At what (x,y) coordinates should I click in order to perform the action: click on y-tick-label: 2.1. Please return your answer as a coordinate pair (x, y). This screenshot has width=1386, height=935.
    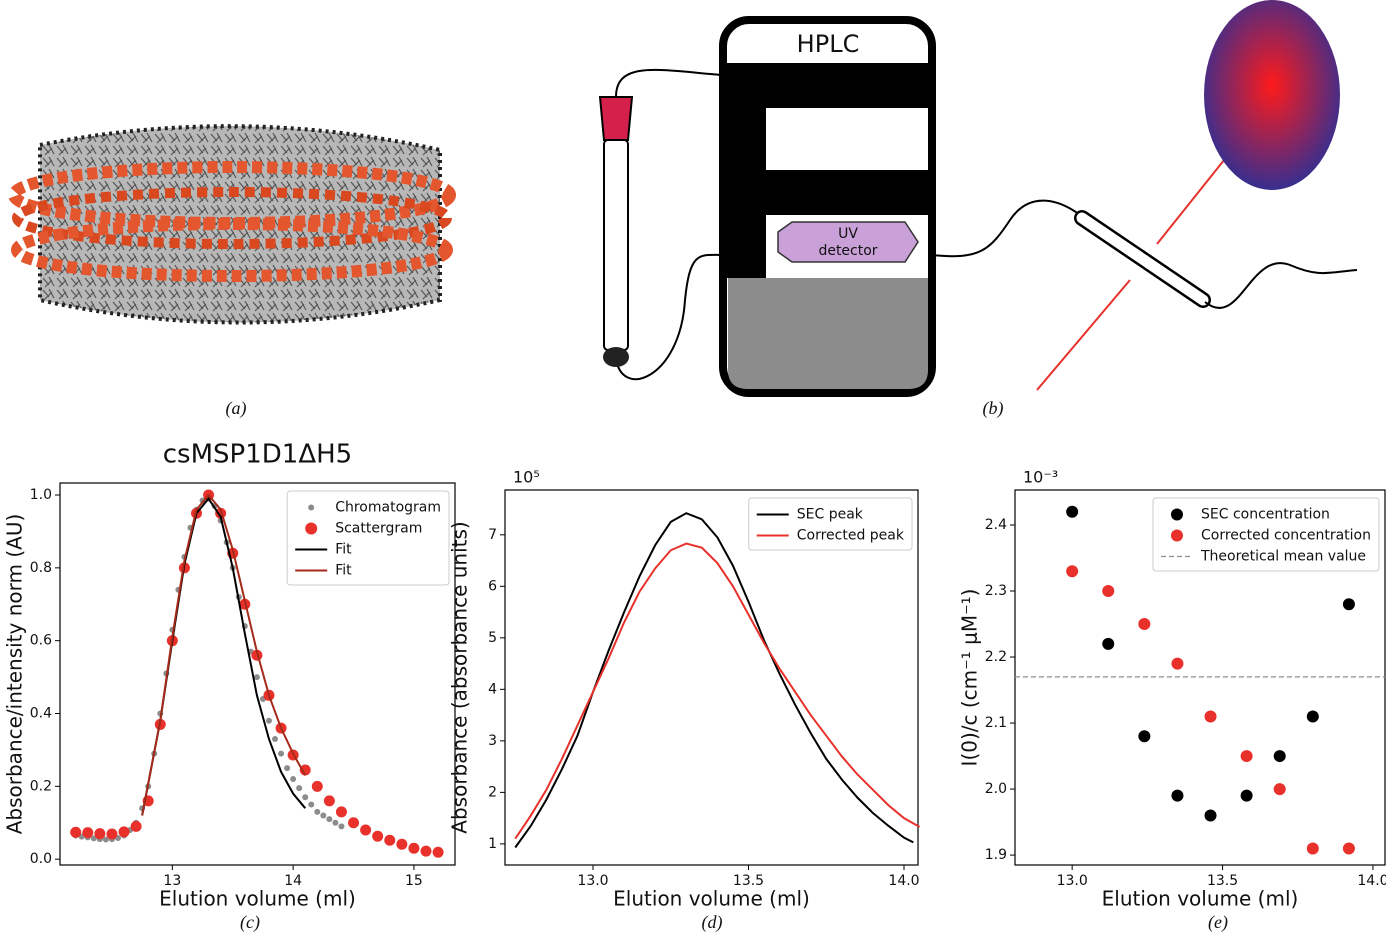
    Looking at the image, I should click on (996, 723).